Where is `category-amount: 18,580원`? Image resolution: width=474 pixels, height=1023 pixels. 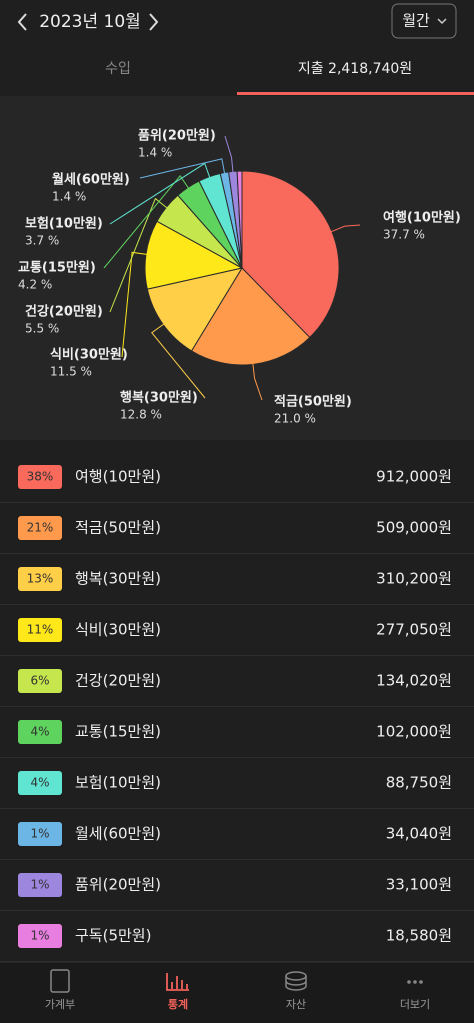 category-amount: 18,580원 is located at coordinates (419, 936).